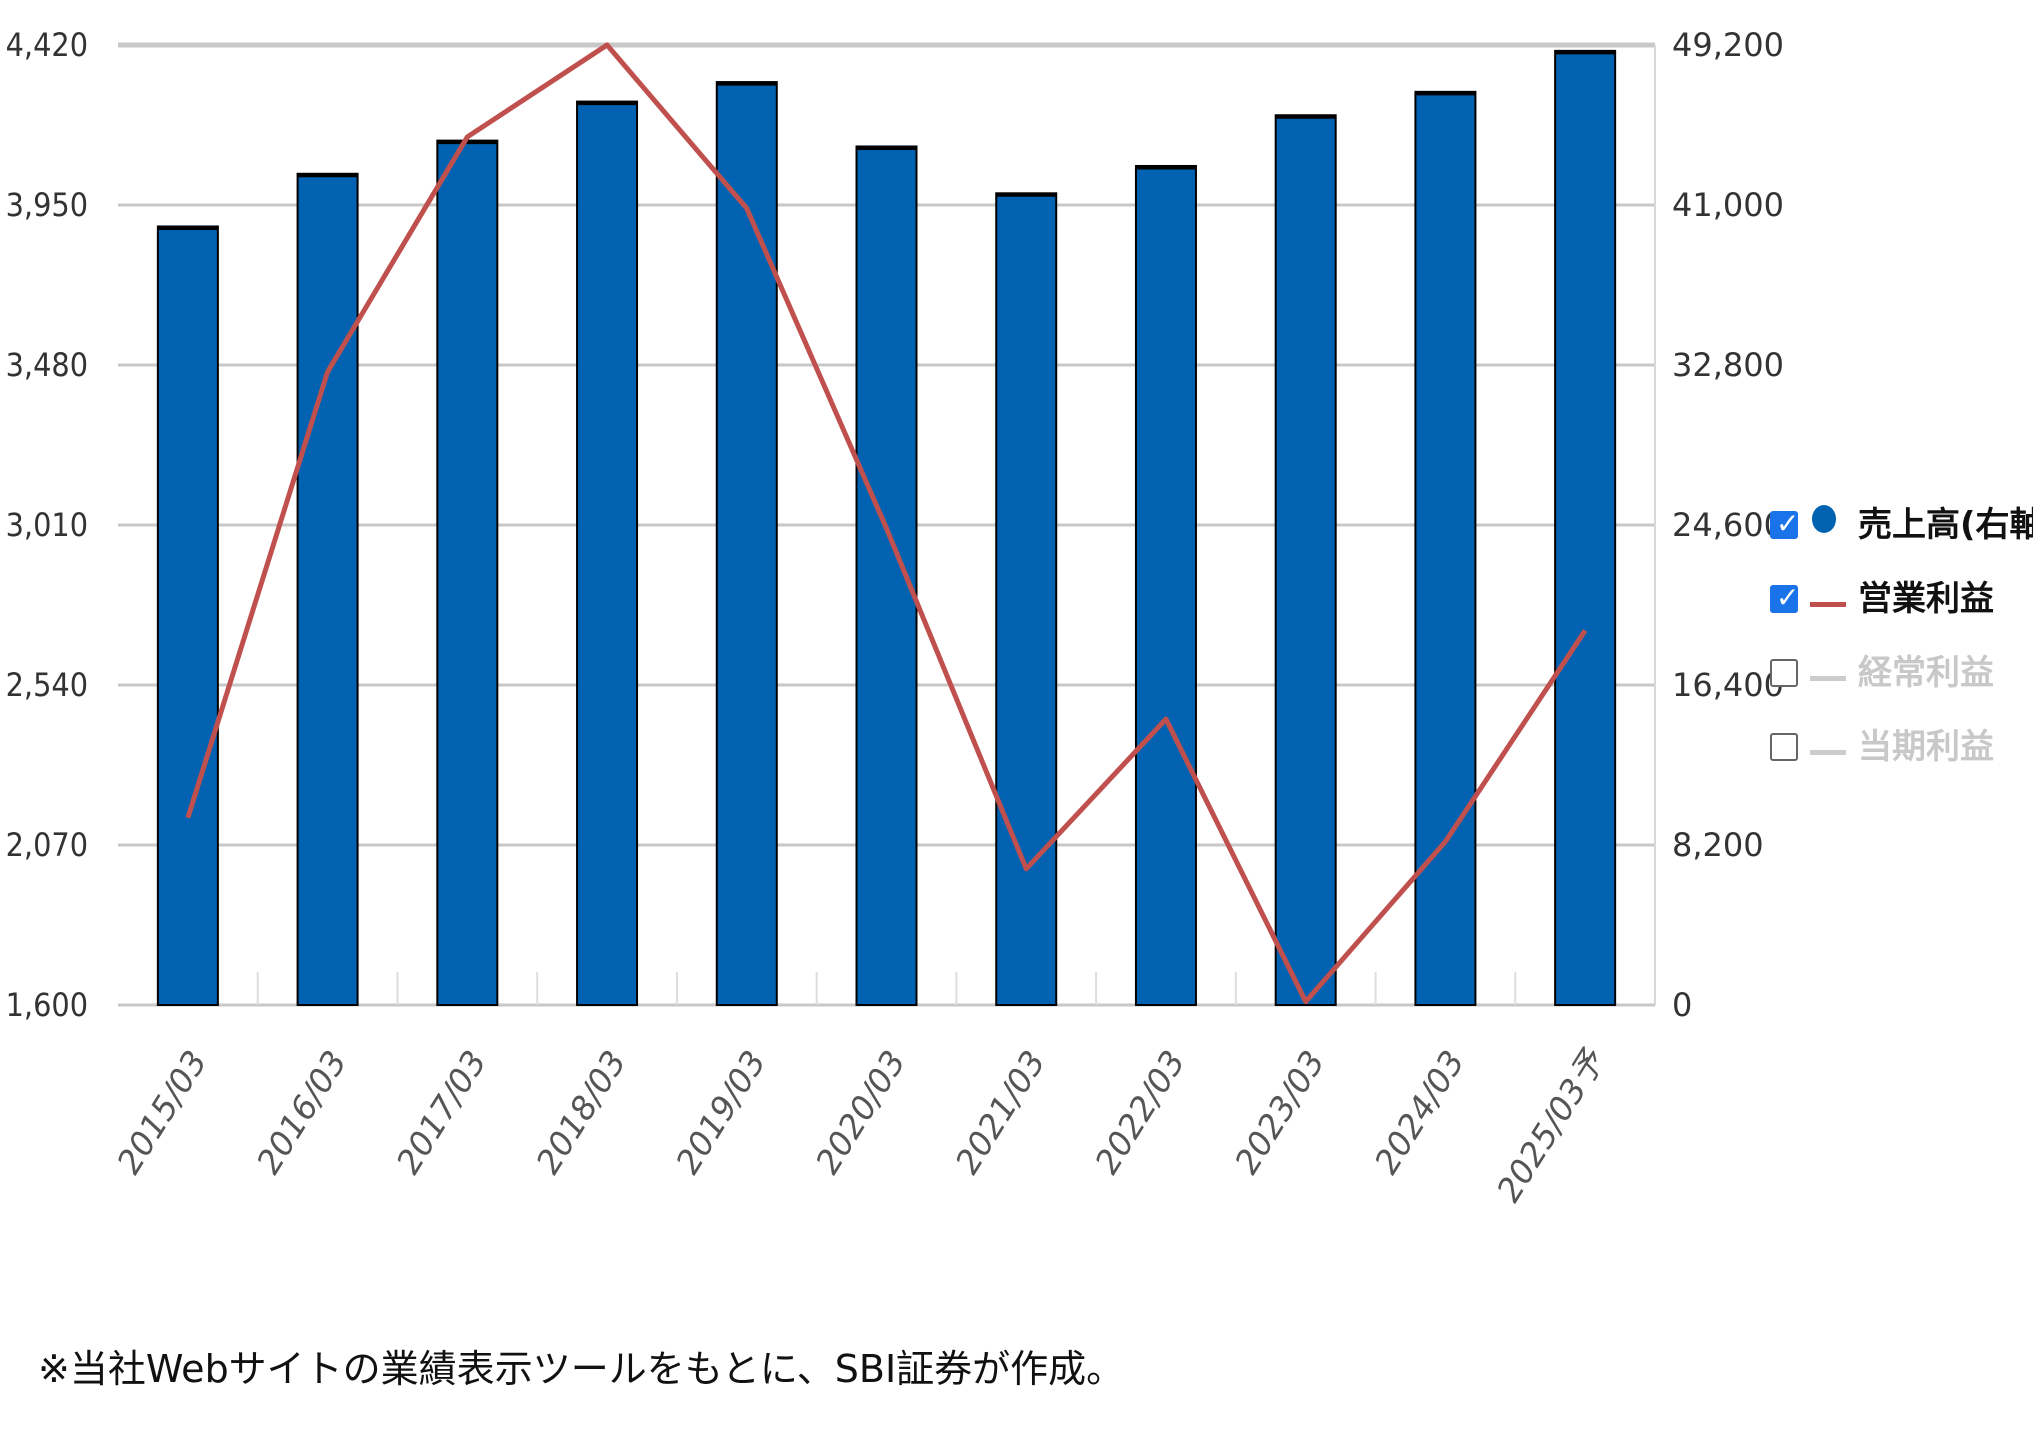  I want to click on footnote: ※当社Webサイトの業績表示ツールをもとに、SBI証券が作成。, so click(581, 1369).